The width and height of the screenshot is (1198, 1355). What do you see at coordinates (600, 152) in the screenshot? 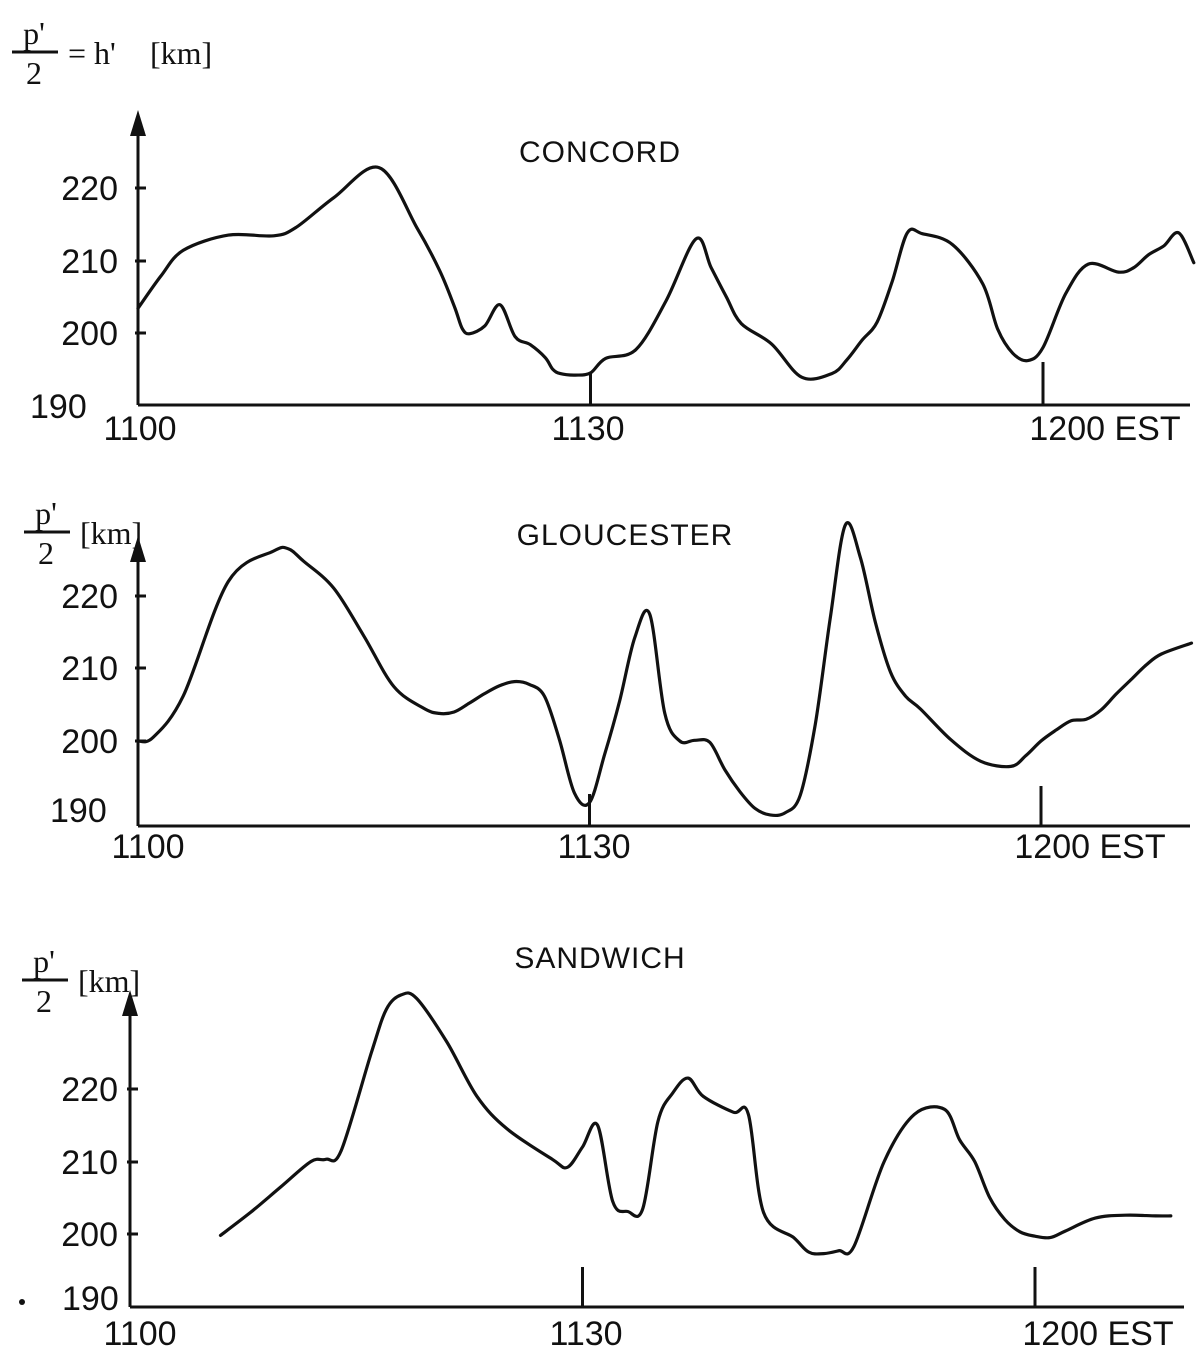
I see `chart-title: CONCORD` at bounding box center [600, 152].